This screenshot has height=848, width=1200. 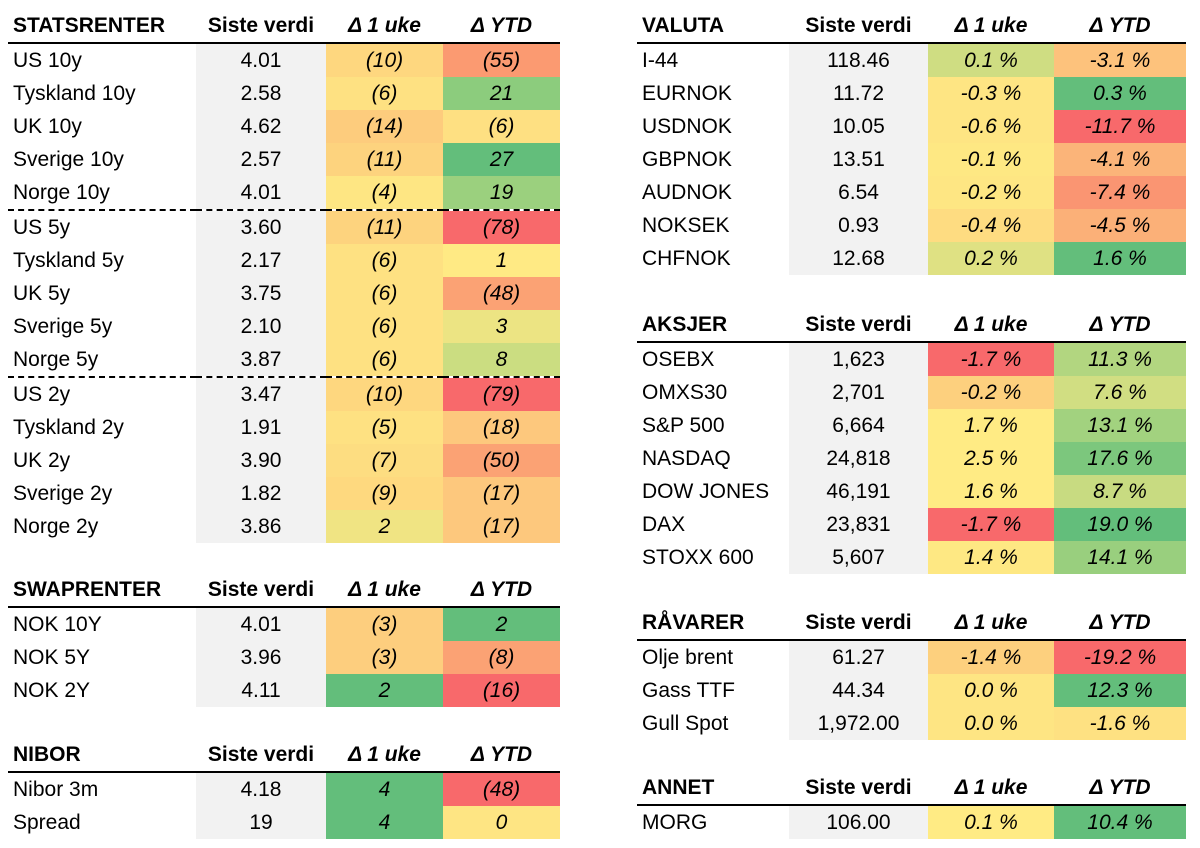 I want to click on row-change-week: (9), so click(x=384, y=493).